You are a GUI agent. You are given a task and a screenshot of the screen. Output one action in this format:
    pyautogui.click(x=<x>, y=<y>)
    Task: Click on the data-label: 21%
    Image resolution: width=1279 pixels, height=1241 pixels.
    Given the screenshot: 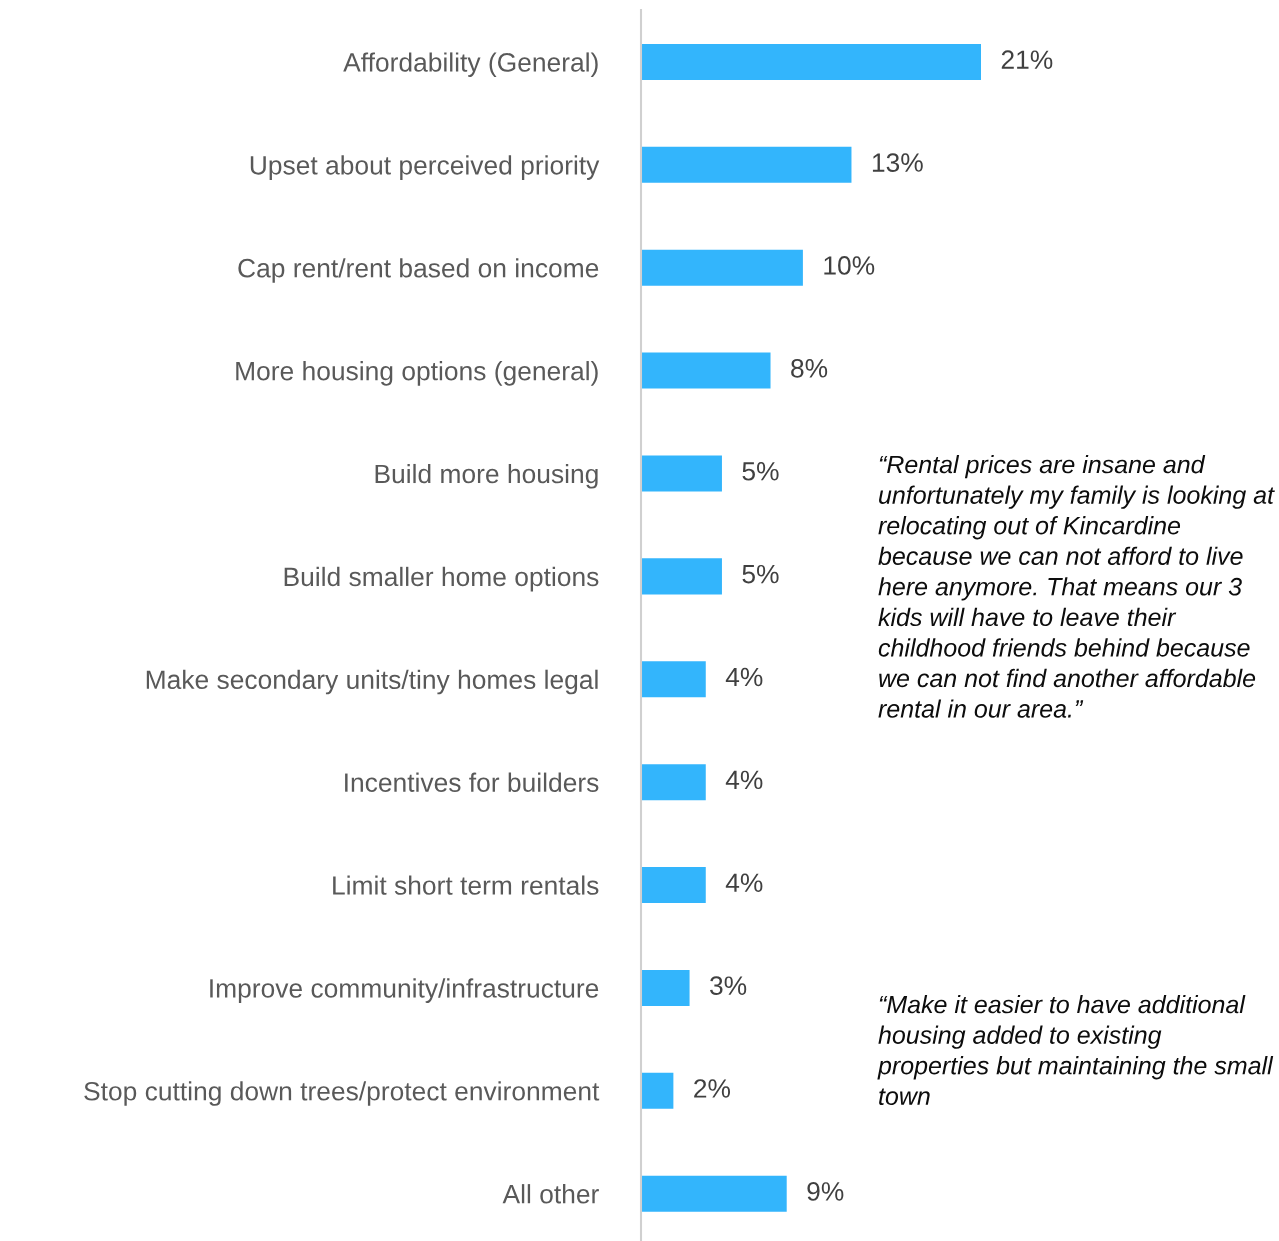 What is the action you would take?
    pyautogui.click(x=1027, y=59)
    